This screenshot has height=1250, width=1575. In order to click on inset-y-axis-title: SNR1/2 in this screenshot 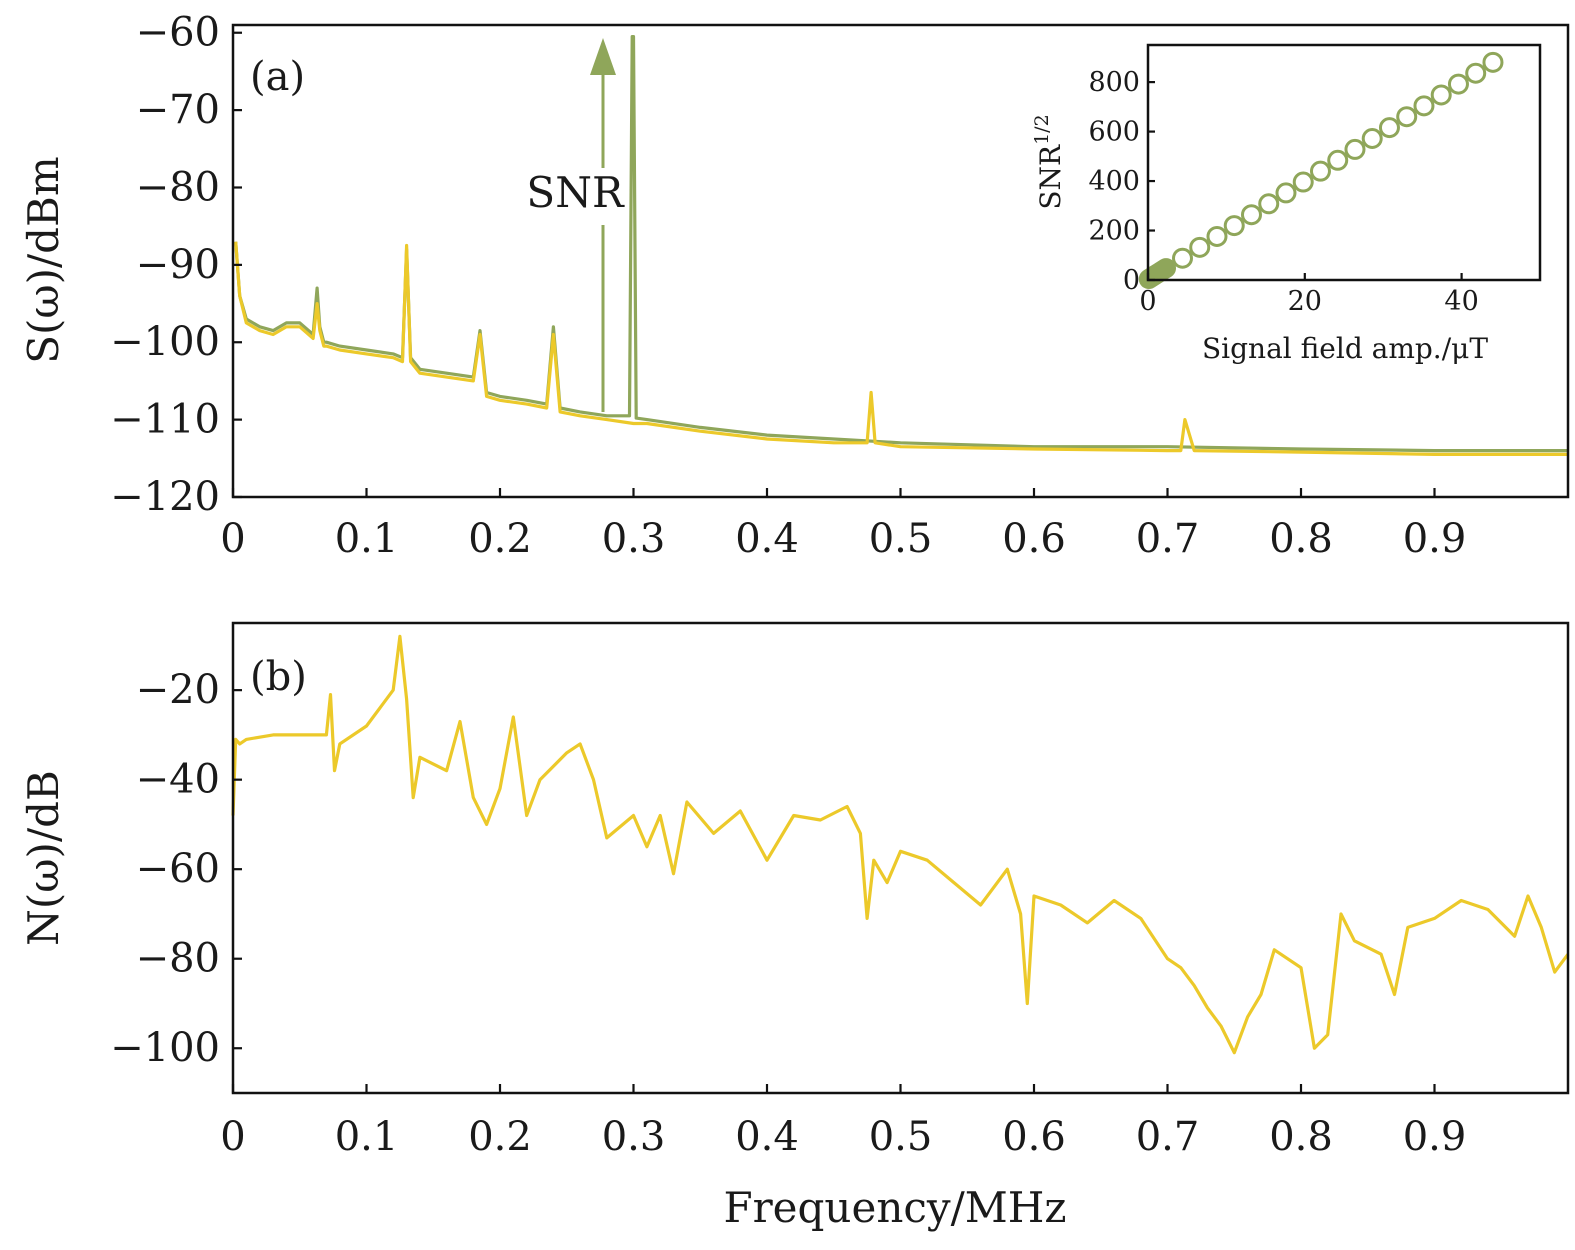, I will do `click(1049, 161)`.